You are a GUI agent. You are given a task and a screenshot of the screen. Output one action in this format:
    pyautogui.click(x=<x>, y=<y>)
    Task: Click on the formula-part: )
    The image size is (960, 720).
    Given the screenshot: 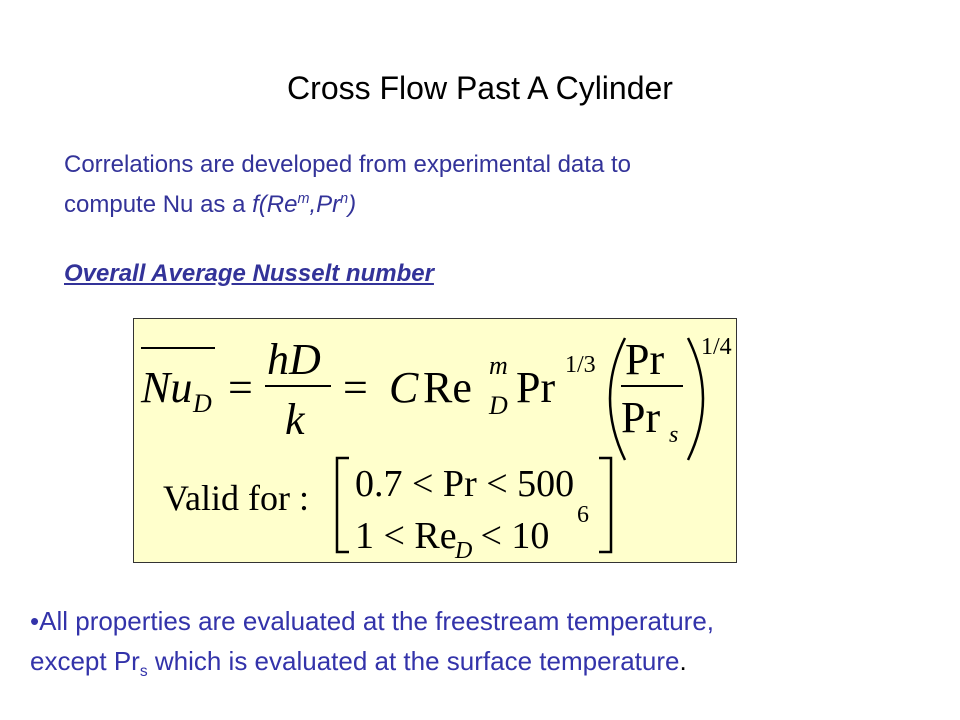 What is the action you would take?
    pyautogui.click(x=352, y=204)
    